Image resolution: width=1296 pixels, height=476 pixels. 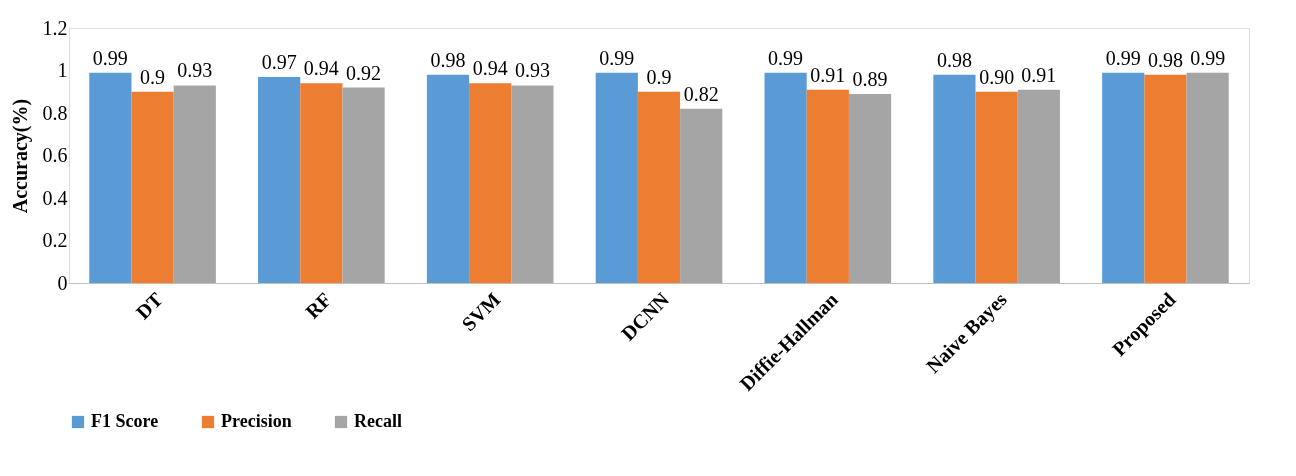 What do you see at coordinates (256, 421) in the screenshot?
I see `legend-label: Precision` at bounding box center [256, 421].